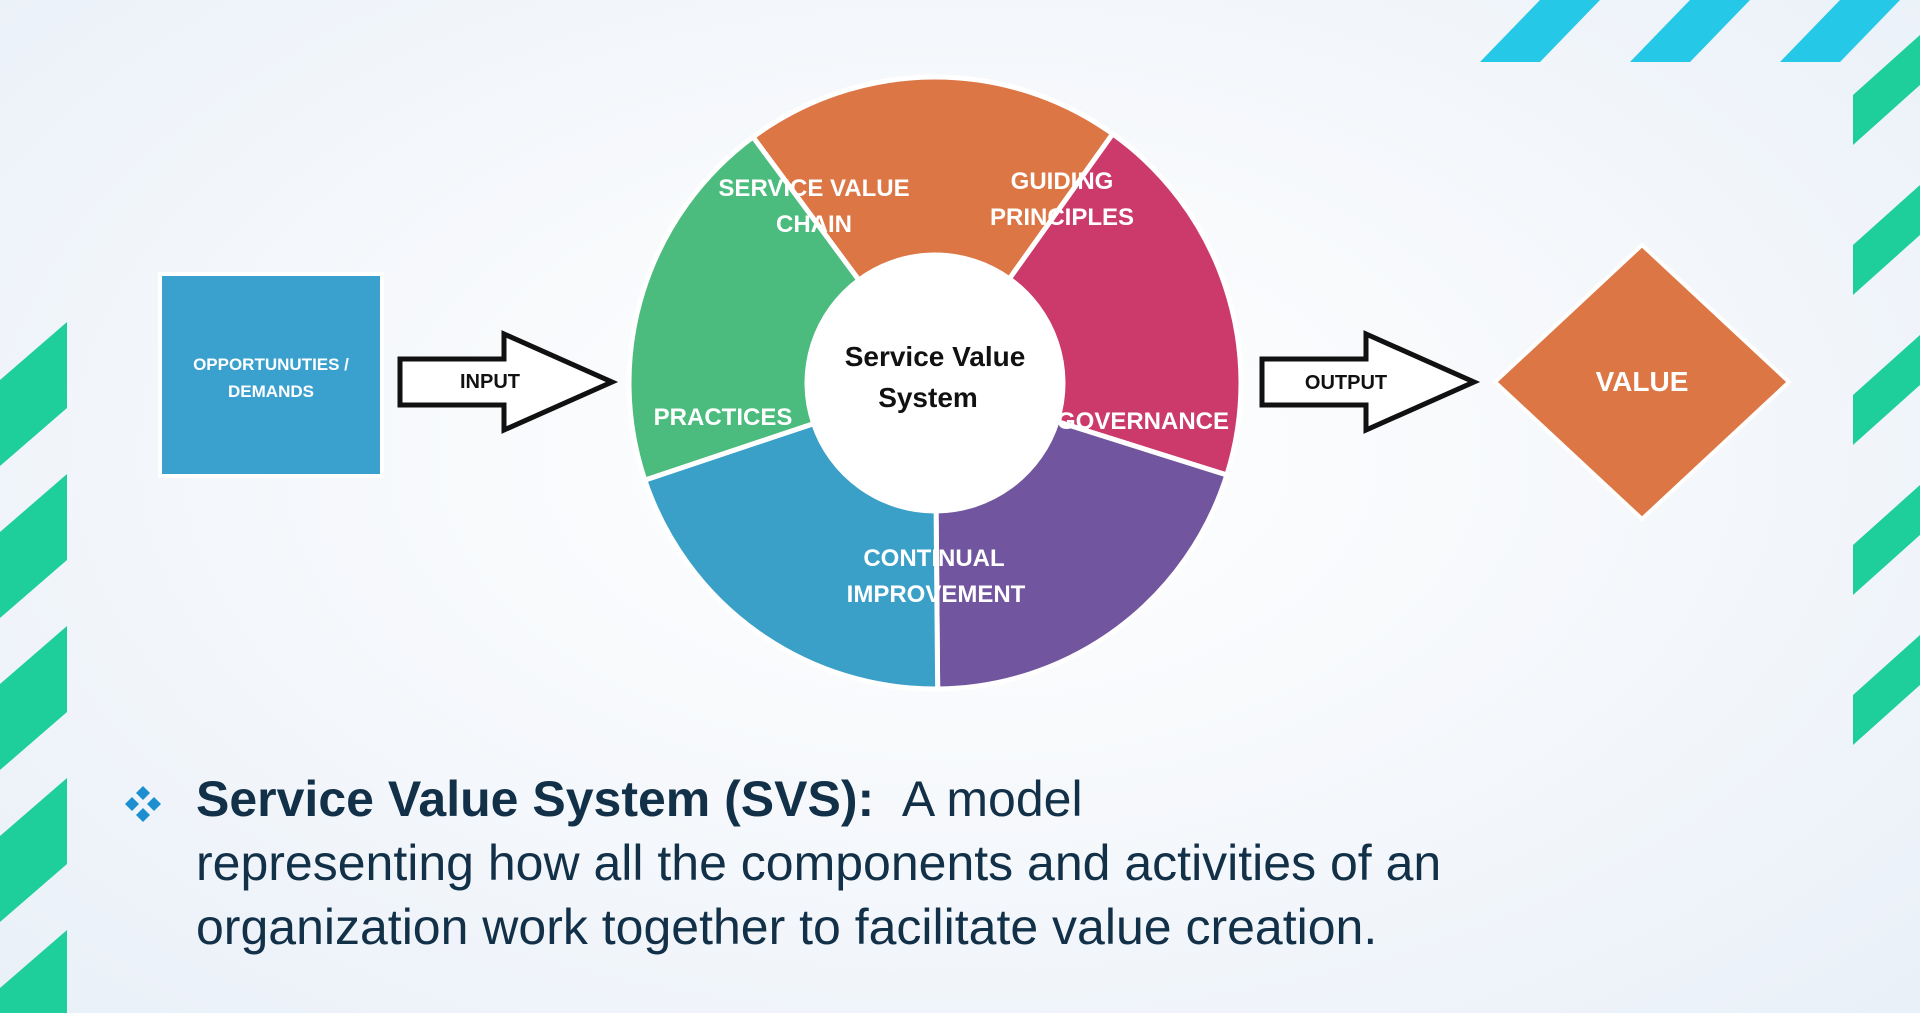  I want to click on segment-label-guiding-principles-2: PRINCIPLES, so click(1062, 217).